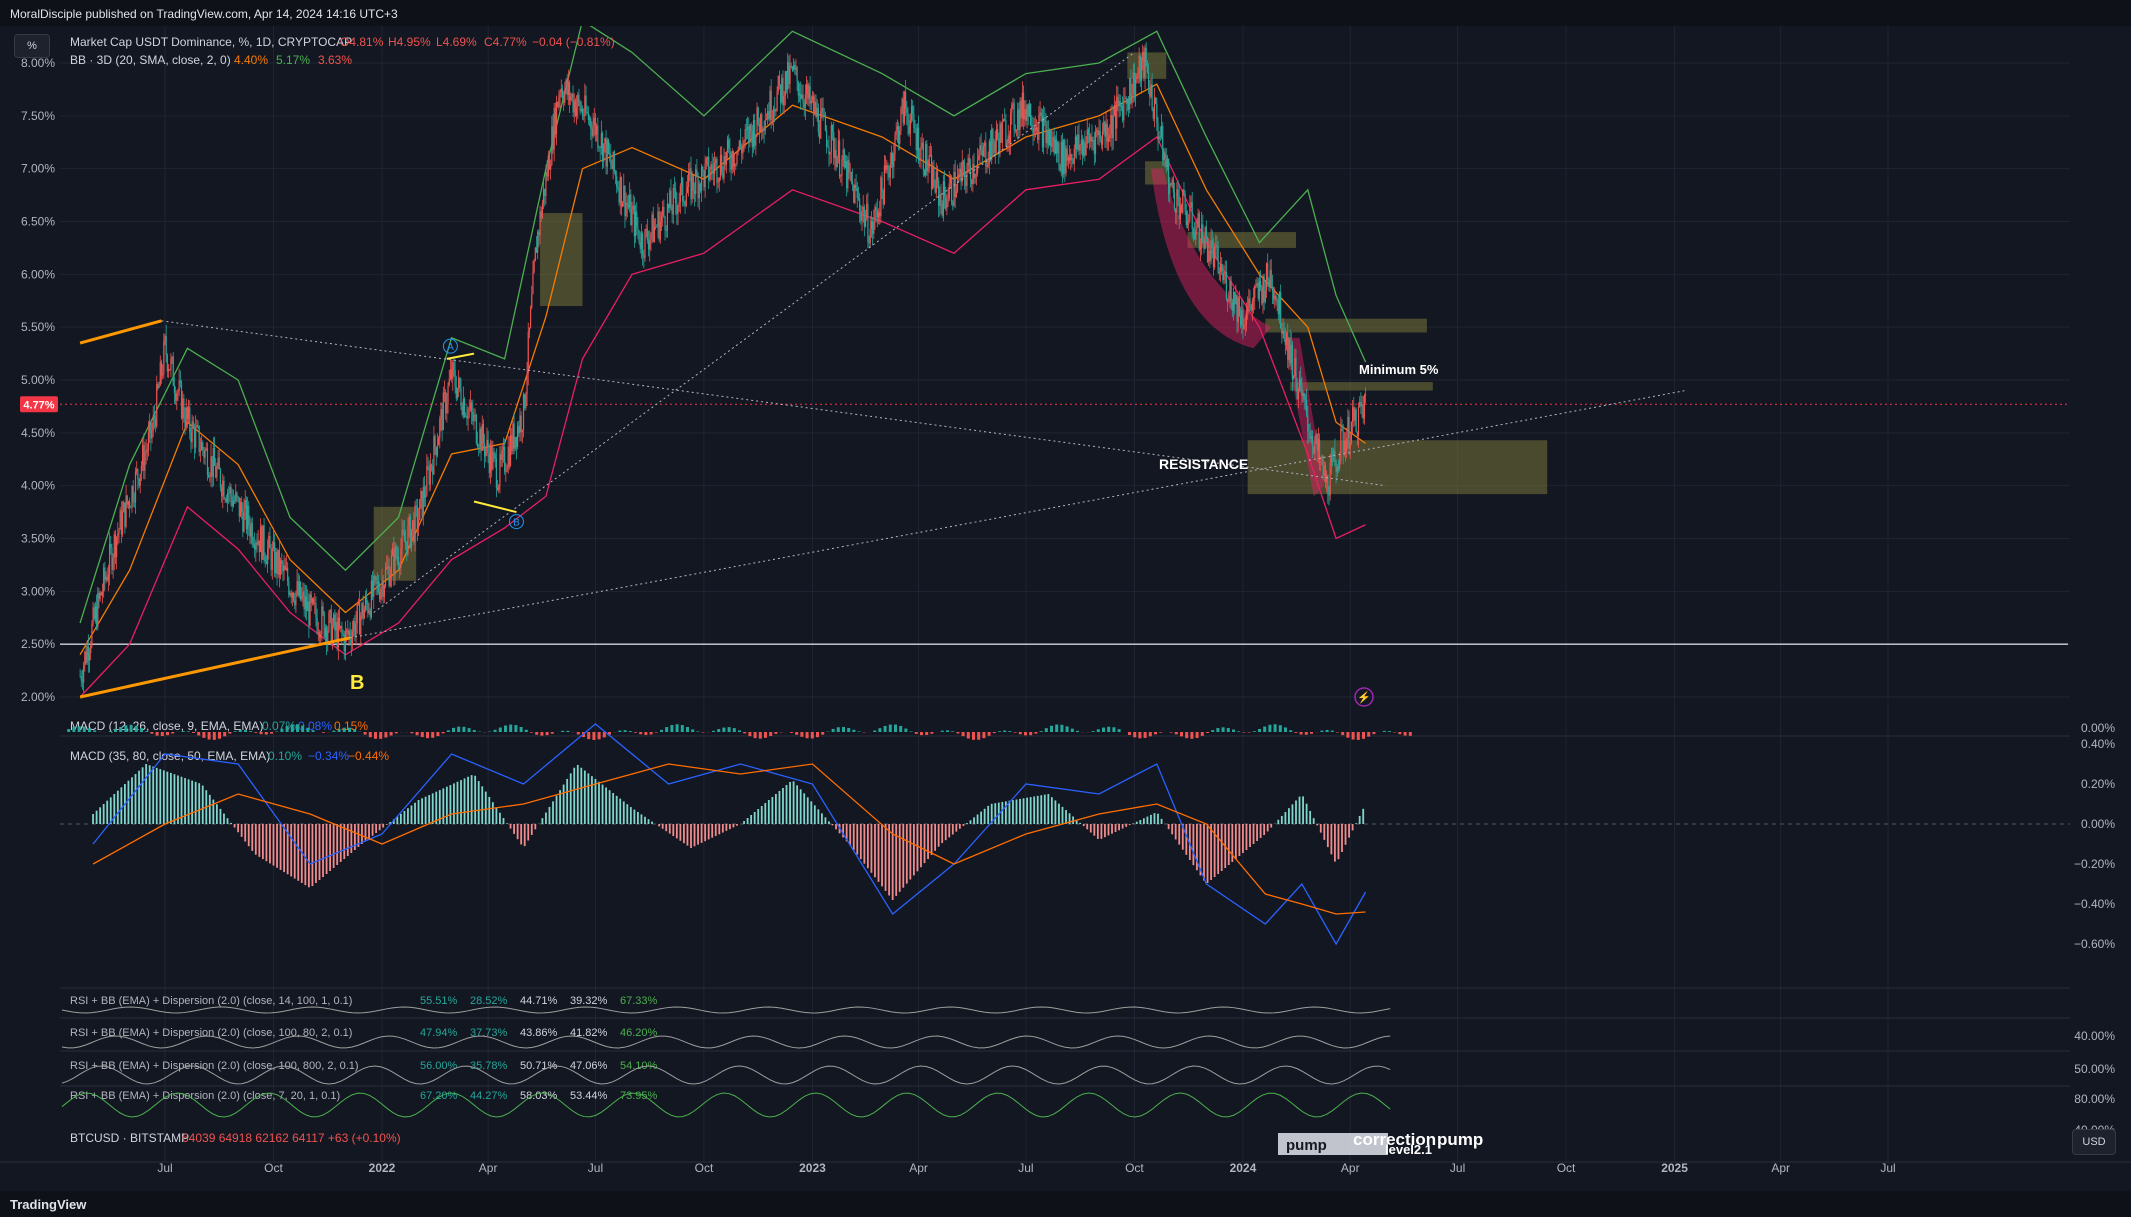 The height and width of the screenshot is (1217, 2131). I want to click on percent-scale-button: %, so click(32, 46).